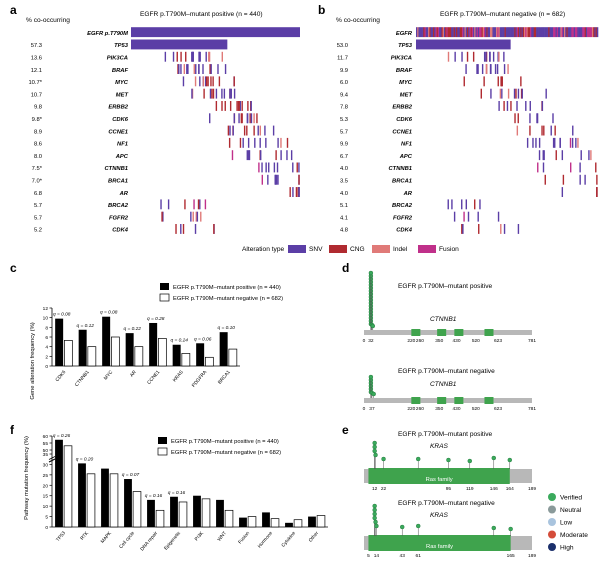  I want to click on panel_a-row-gene-2: PIK3CA, so click(117, 58).